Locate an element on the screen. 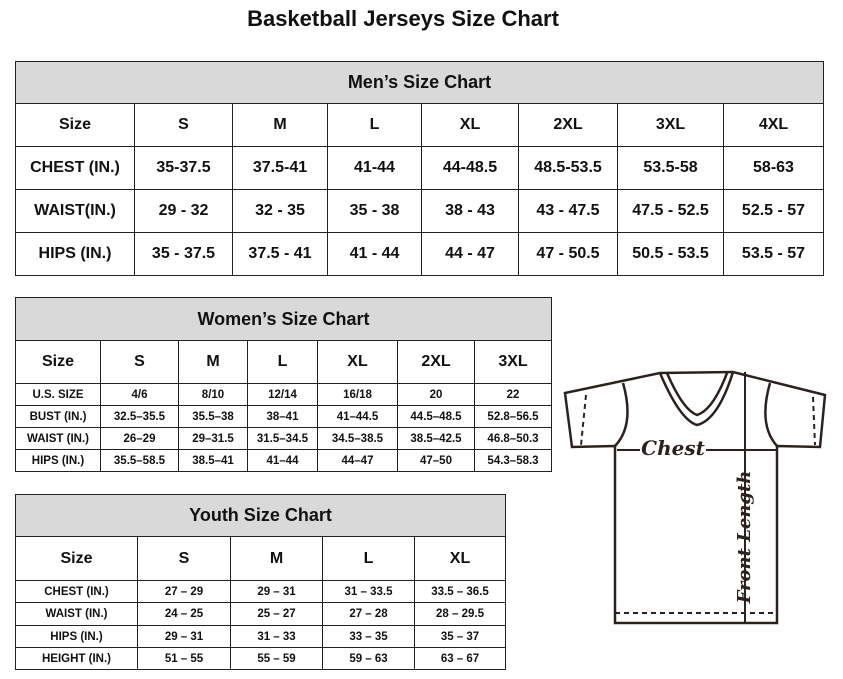  table-heading: Youth Size Chart is located at coordinates (260, 515).